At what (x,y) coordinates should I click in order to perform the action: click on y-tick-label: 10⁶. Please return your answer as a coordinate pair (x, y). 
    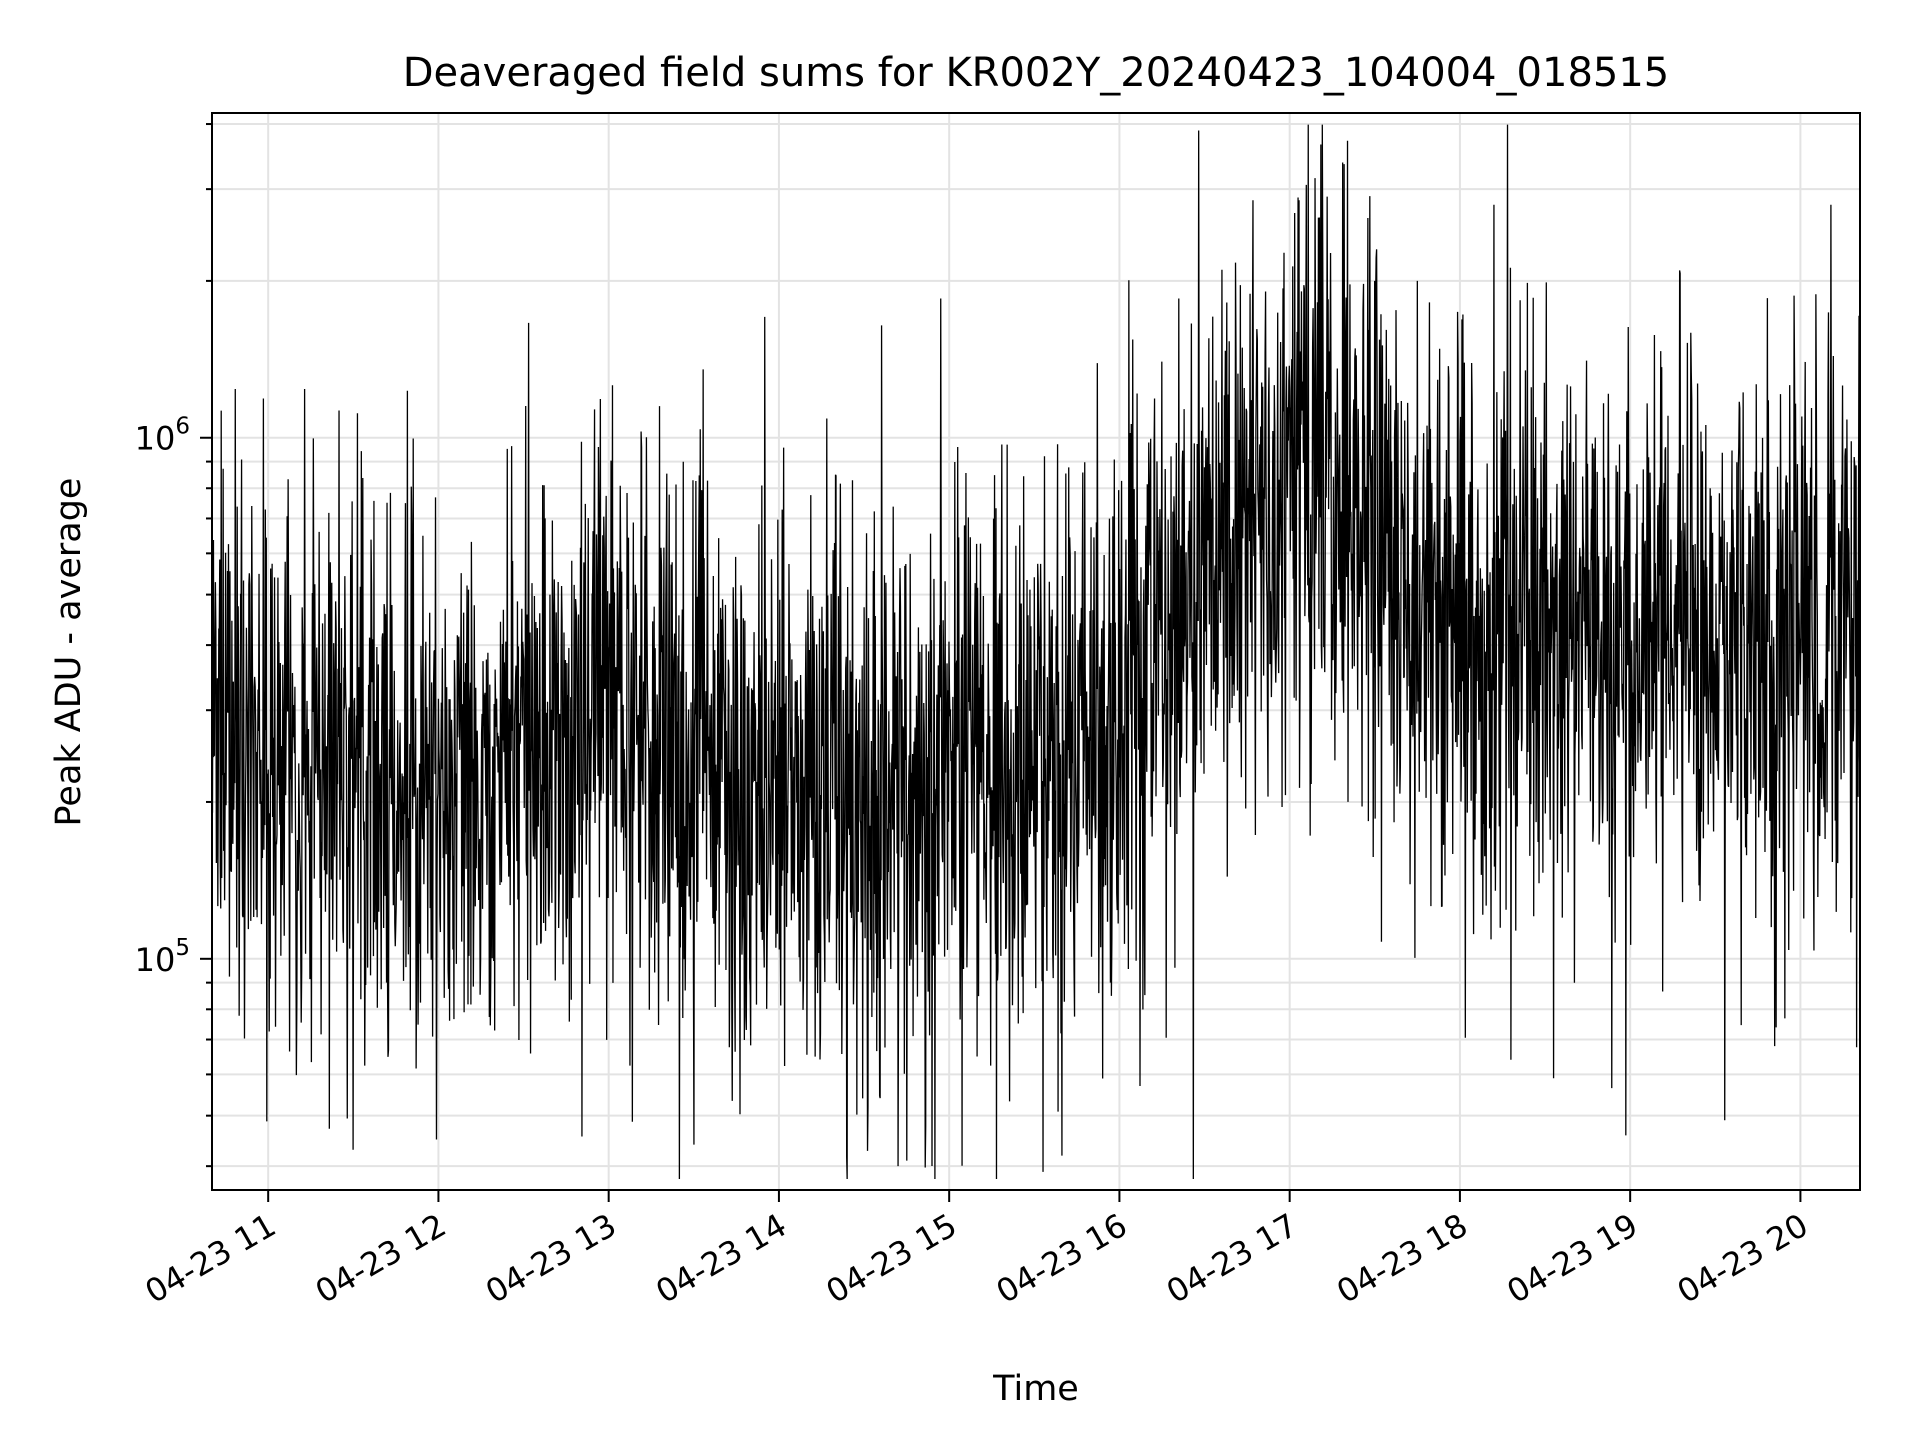
    Looking at the image, I should click on (162, 436).